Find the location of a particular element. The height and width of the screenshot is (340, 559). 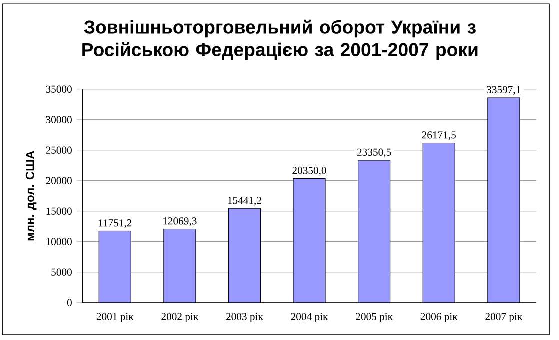

y-axis-title: млн. дол. США is located at coordinates (31, 196).